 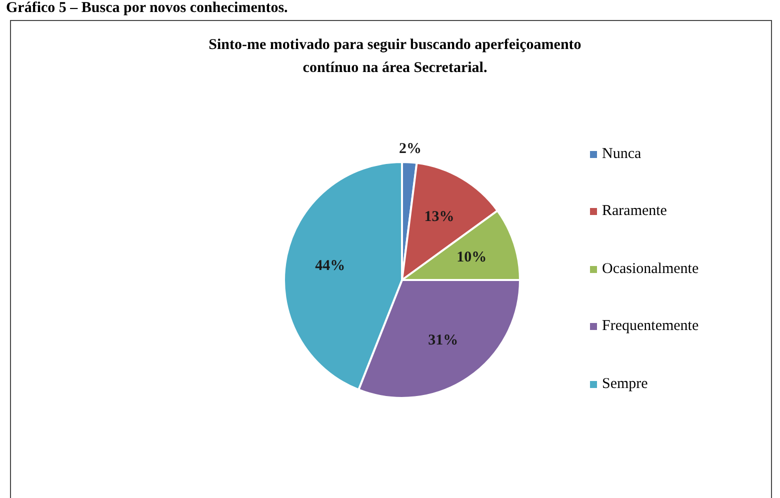 What do you see at coordinates (395, 57) in the screenshot?
I see `chart-title: Sinto-me motivado para seguir buscando aperfeiçoamento contínuo na área Secretarial.` at bounding box center [395, 57].